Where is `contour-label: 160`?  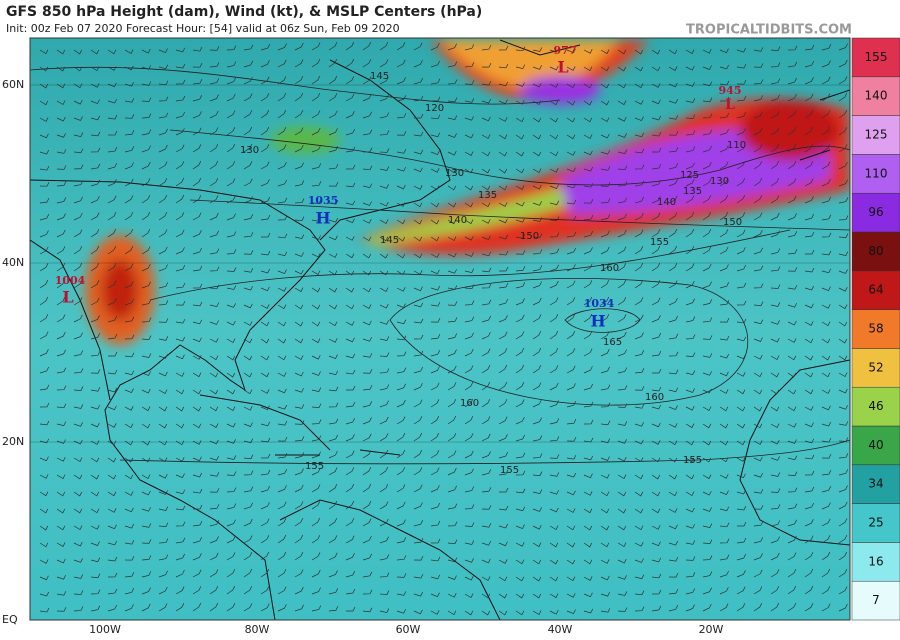
contour-label: 160 is located at coordinates (609, 268).